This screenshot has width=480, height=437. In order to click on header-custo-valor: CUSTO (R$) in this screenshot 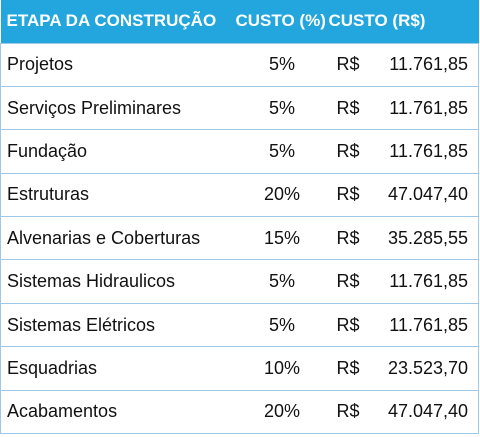, I will do `click(401, 21)`.